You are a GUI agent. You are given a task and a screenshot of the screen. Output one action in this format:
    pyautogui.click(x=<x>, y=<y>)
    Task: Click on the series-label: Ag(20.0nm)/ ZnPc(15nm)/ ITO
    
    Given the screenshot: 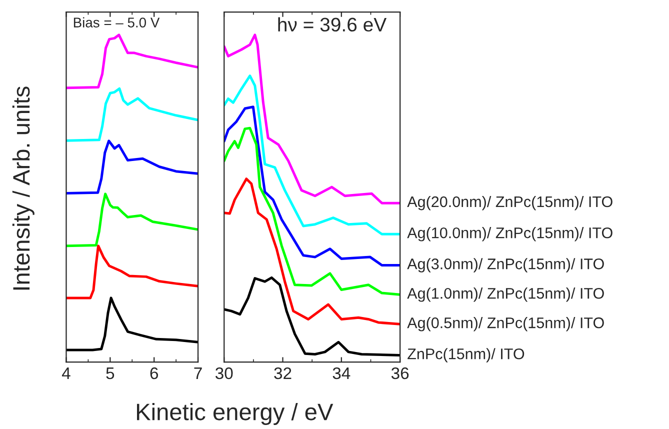 What is the action you would take?
    pyautogui.click(x=509, y=203)
    